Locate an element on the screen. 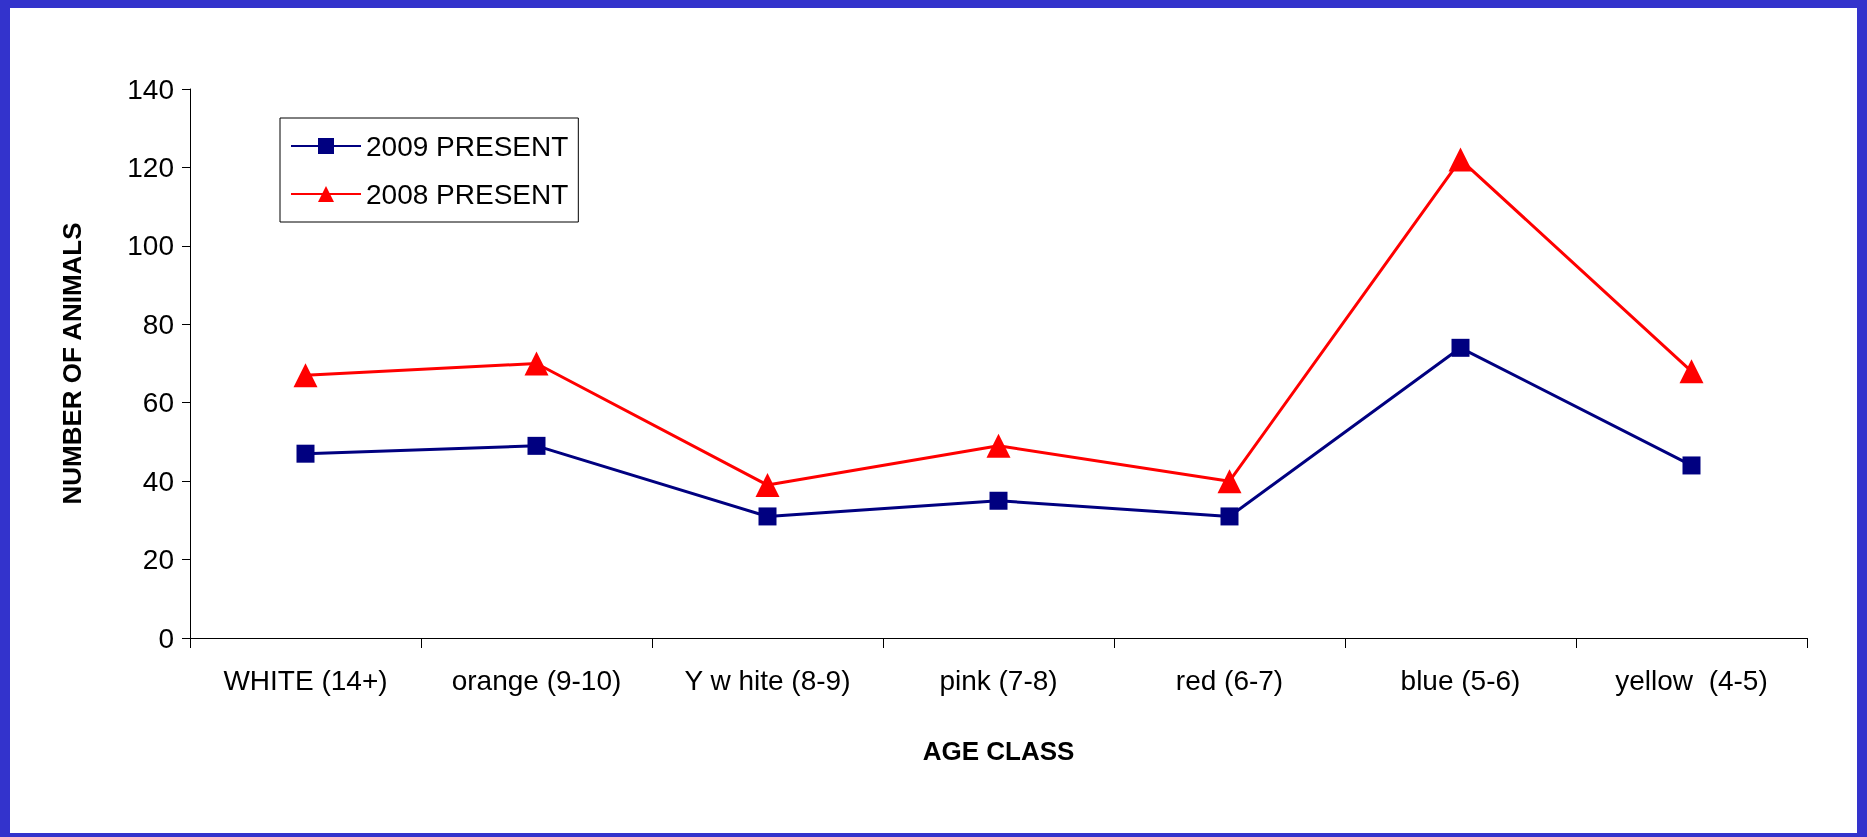  x-tick-label: red (6-7) is located at coordinates (1229, 680).